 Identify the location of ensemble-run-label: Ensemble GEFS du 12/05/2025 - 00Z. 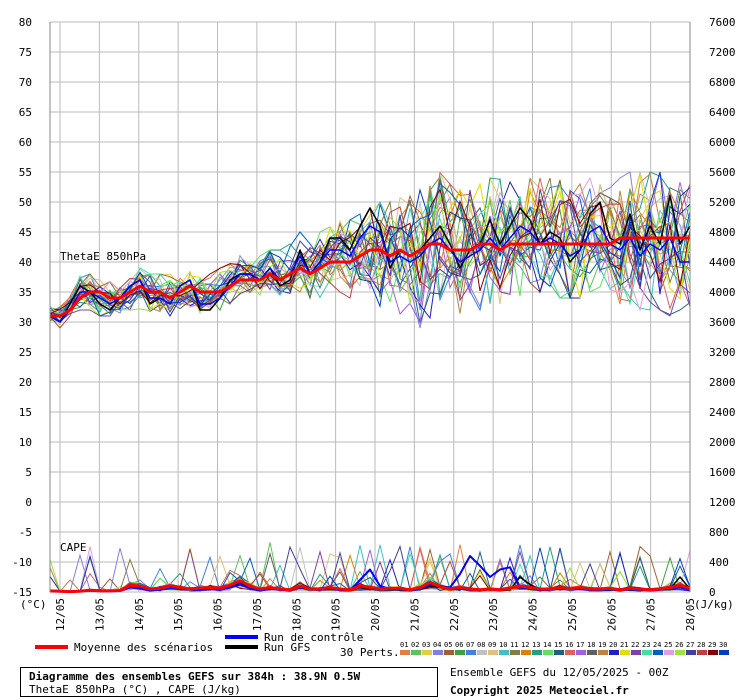
(559, 672).